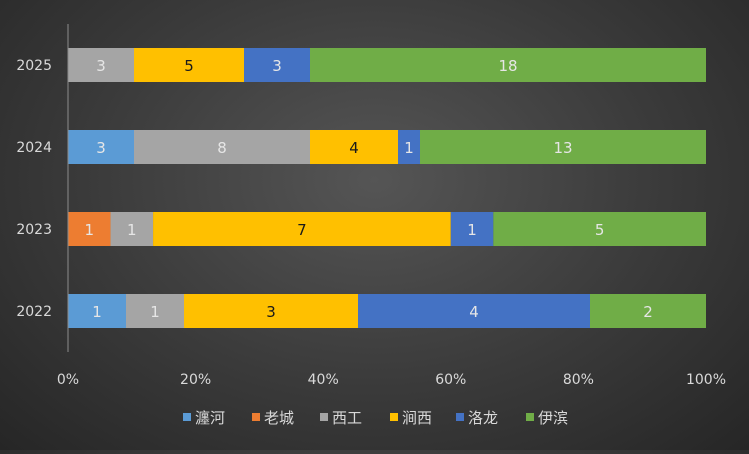 The image size is (749, 454). I want to click on data-label: 7, so click(302, 230).